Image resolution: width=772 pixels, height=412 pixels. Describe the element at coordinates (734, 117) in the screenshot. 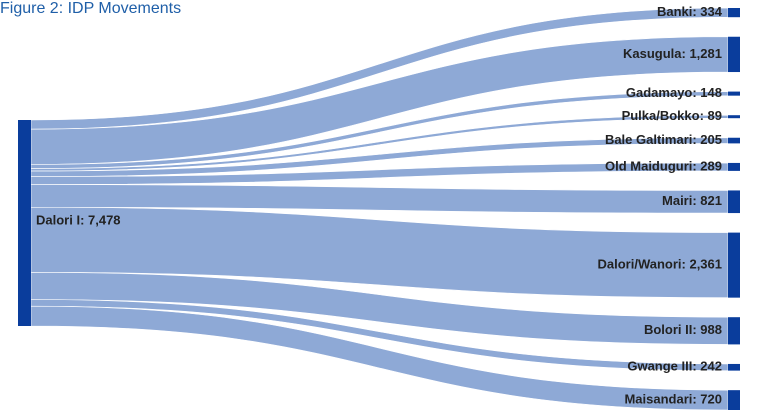

I see `node-pulka-bokko` at that location.